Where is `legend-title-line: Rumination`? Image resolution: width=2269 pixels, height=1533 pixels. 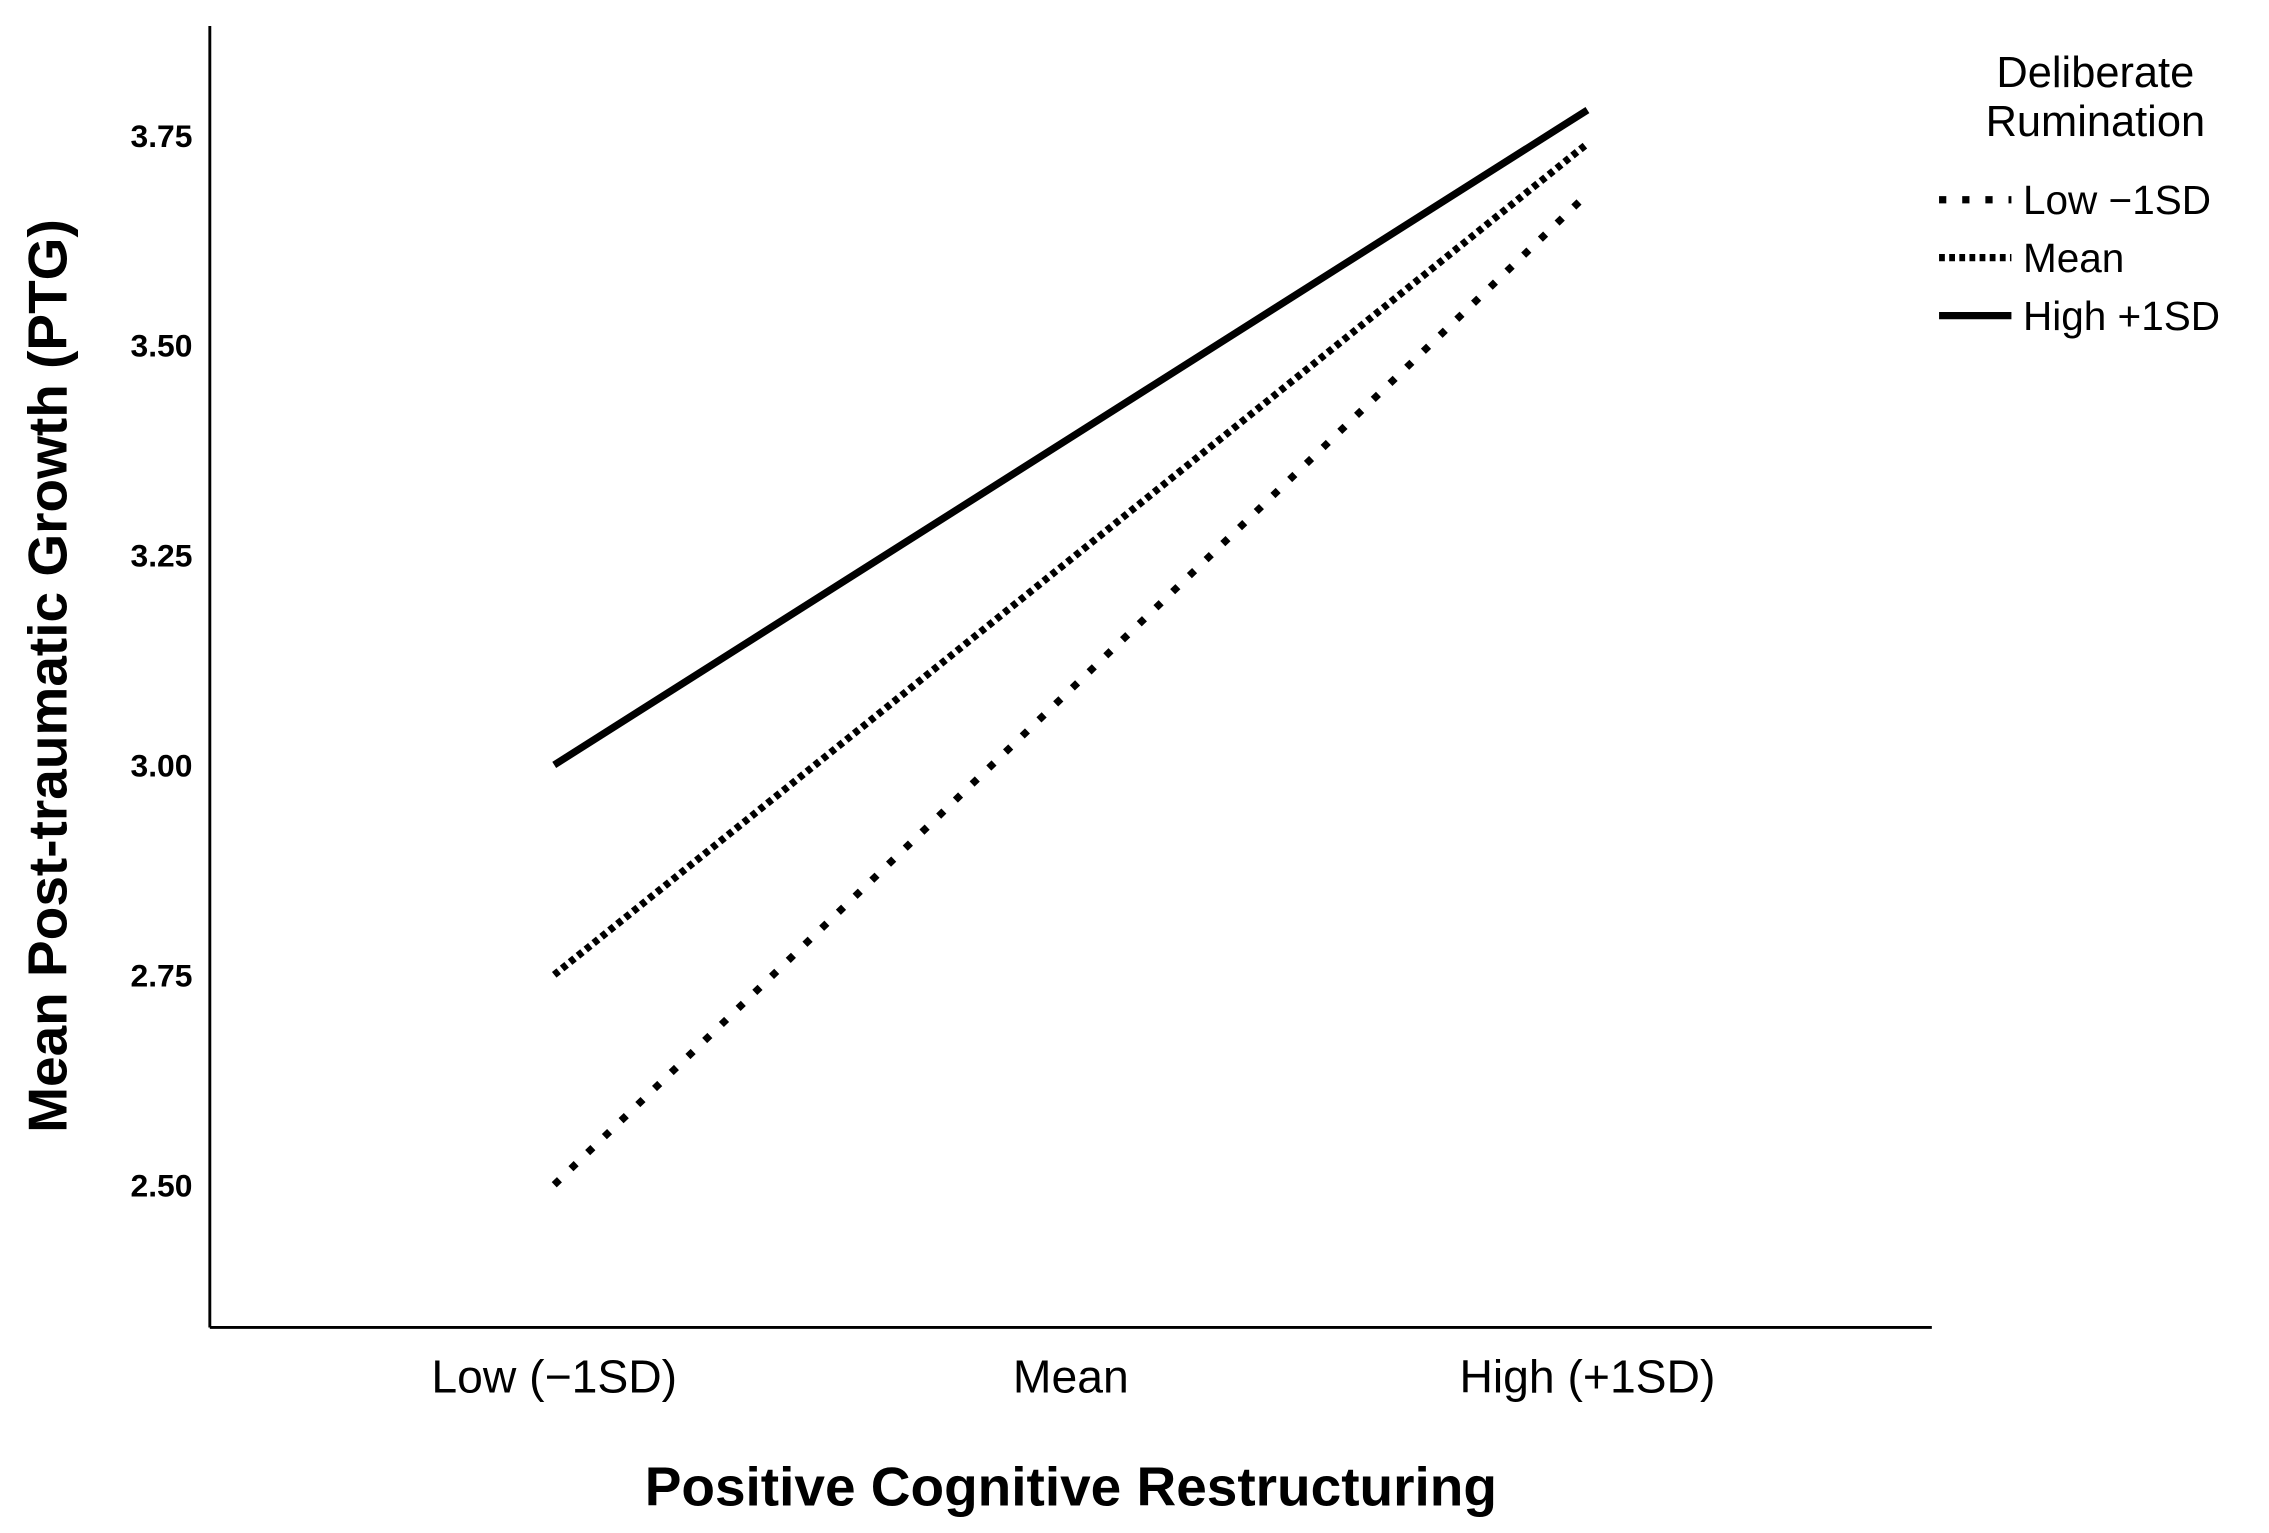
legend-title-line: Rumination is located at coordinates (2096, 122).